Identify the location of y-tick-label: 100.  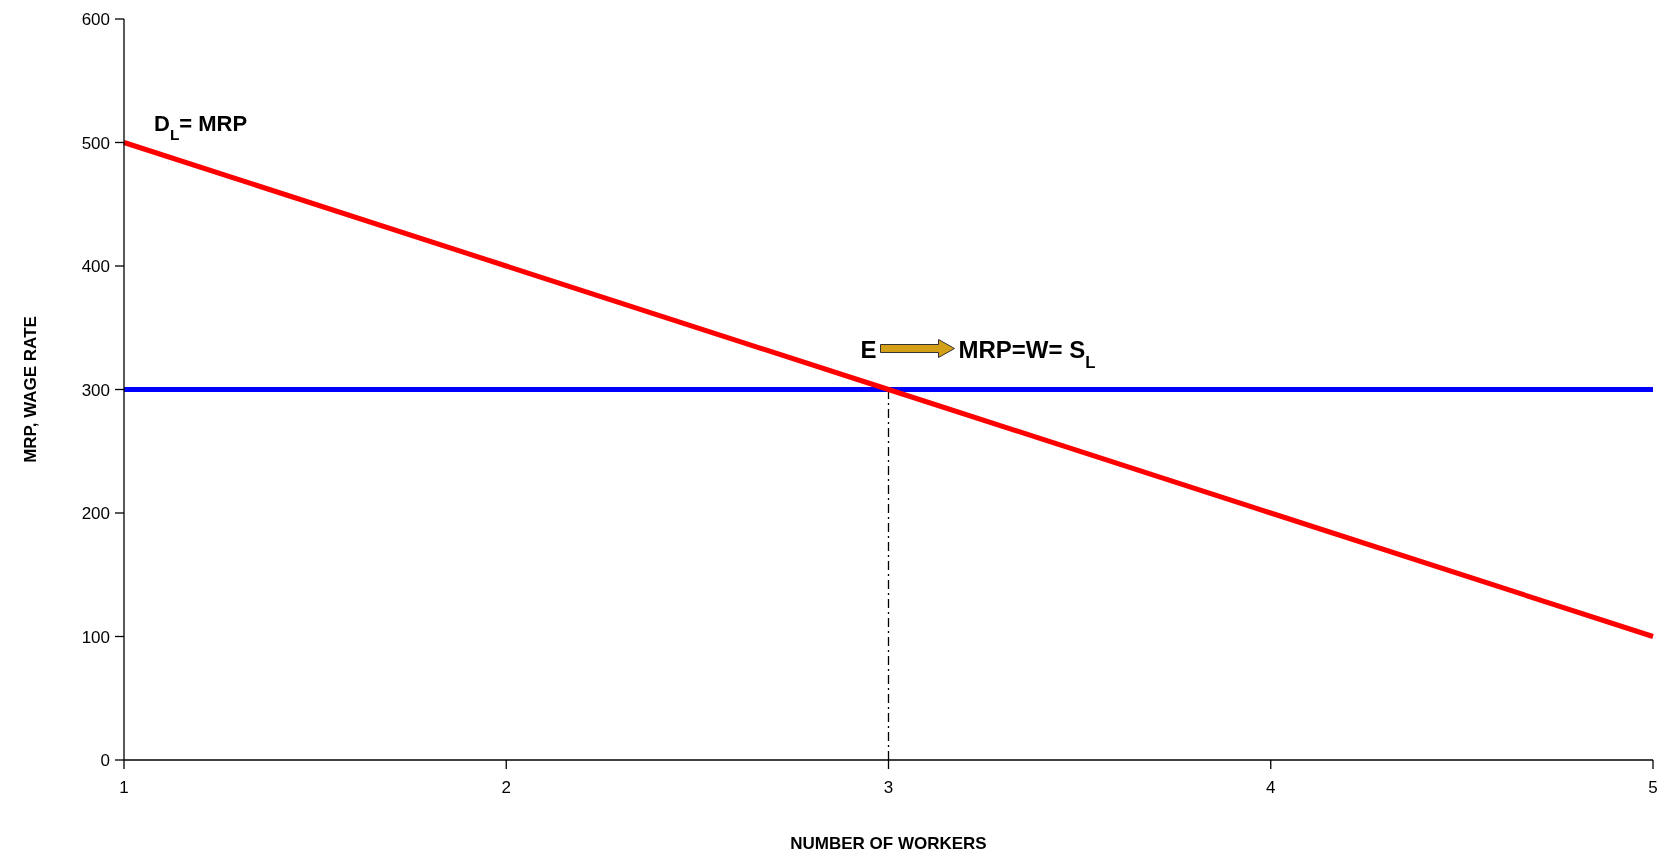
(95, 637).